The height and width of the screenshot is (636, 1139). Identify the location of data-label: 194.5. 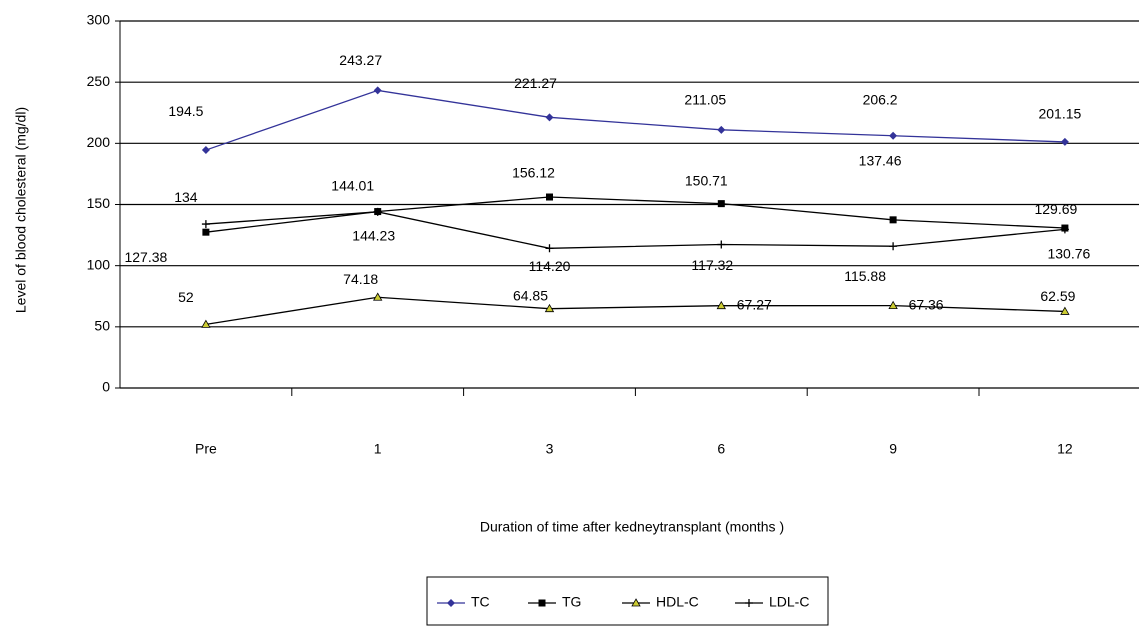
(185, 111).